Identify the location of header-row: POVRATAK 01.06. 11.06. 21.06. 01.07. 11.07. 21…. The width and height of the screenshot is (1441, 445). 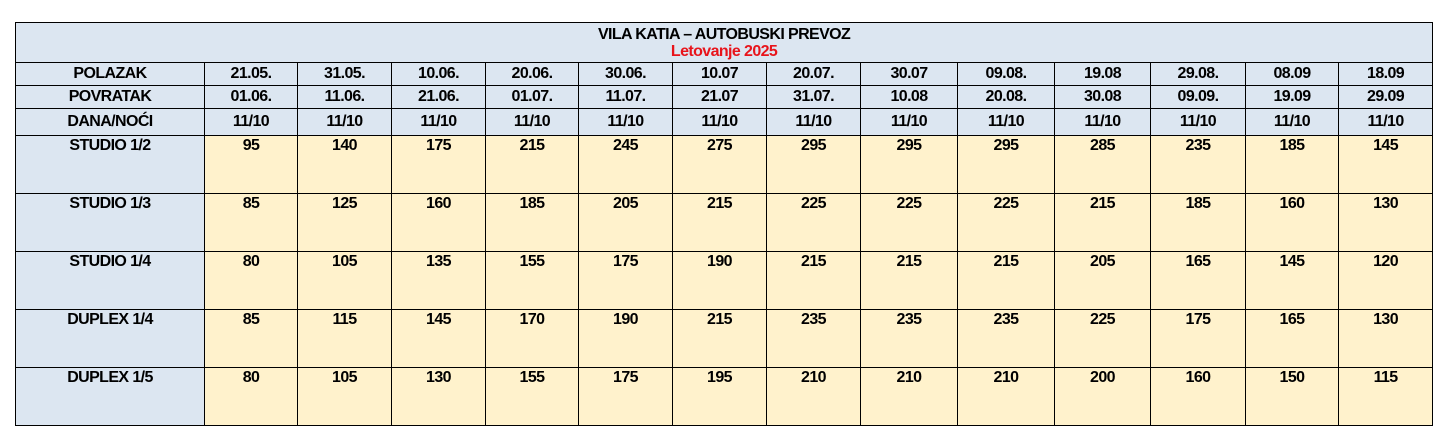
(724, 97).